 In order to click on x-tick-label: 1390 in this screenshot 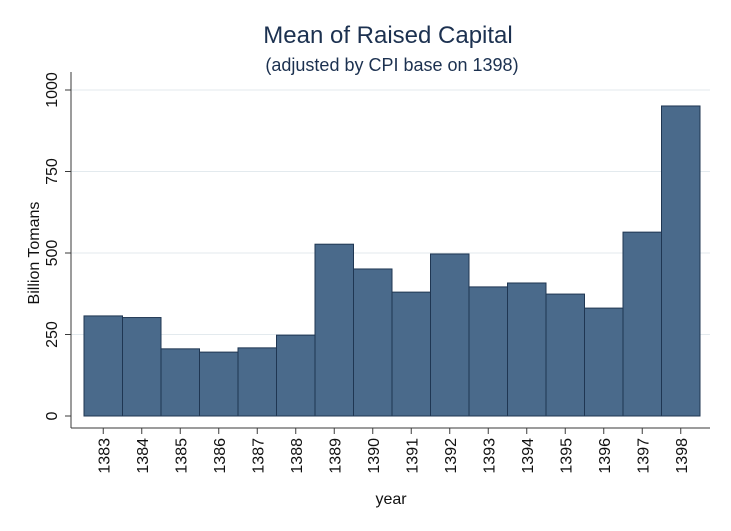, I will do `click(374, 456)`.